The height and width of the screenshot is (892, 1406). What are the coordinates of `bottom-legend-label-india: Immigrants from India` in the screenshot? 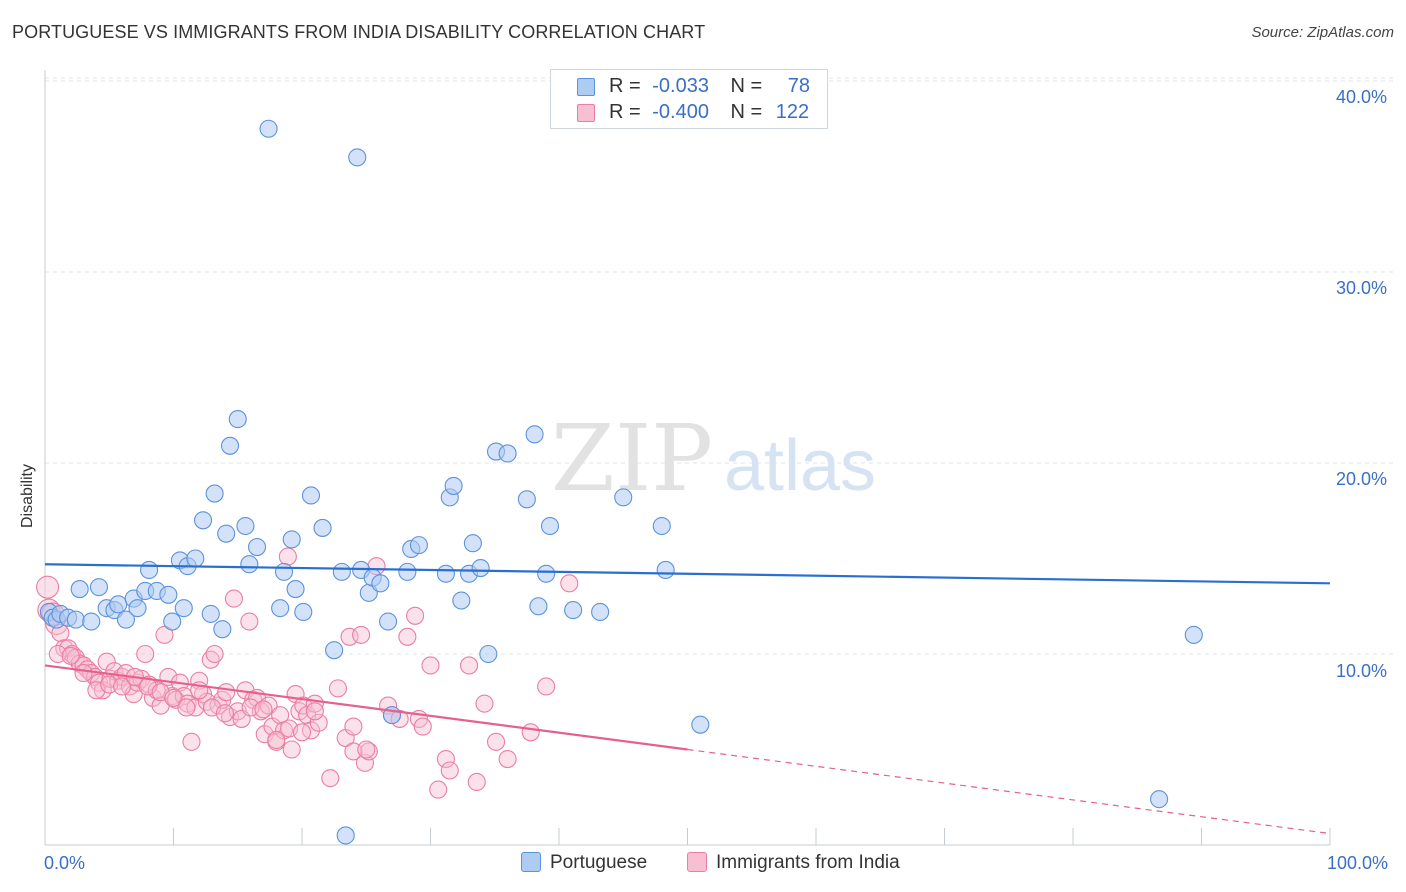 It's located at (808, 862).